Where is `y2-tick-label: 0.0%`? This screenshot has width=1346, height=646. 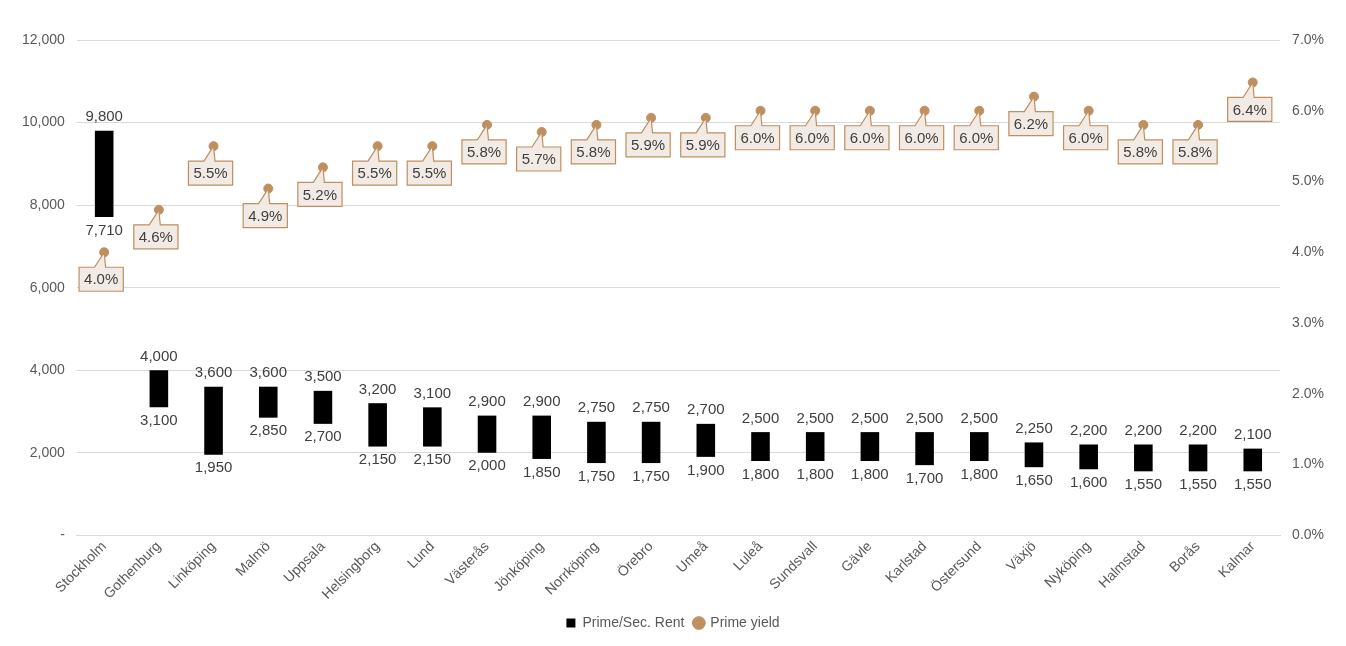 y2-tick-label: 0.0% is located at coordinates (1308, 534).